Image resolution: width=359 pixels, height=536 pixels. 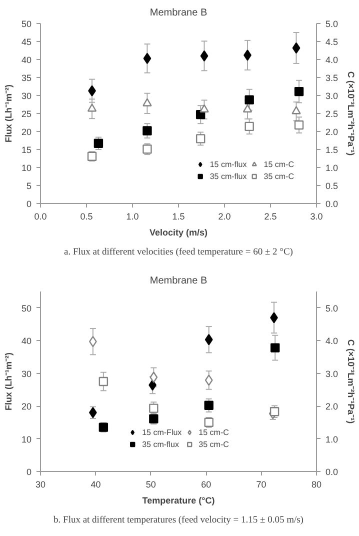 What do you see at coordinates (179, 521) in the screenshot?
I see `text: b. Flux at different temperatures (feed velocity = 1.15 ± 0.05 m/s)` at bounding box center [179, 521].